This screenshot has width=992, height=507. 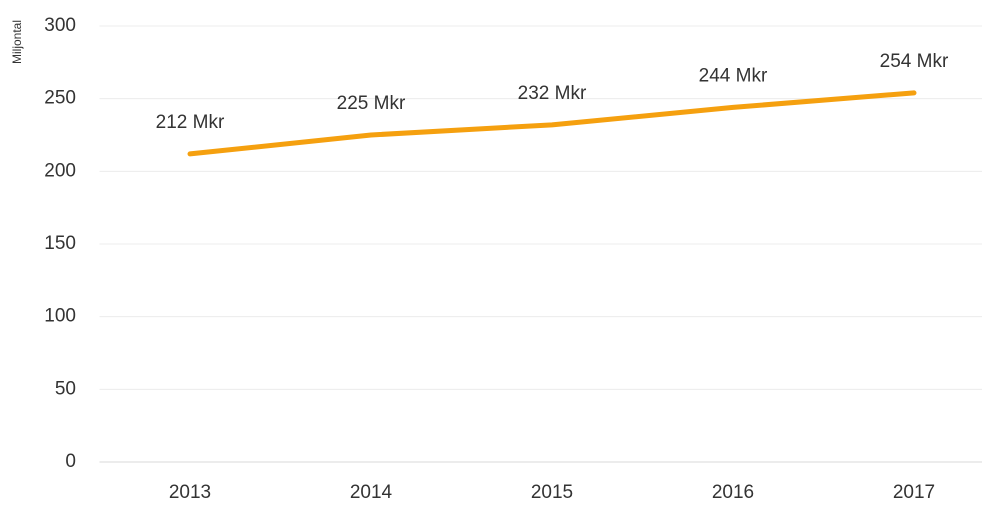 I want to click on y-tick-label: 100, so click(x=60, y=316).